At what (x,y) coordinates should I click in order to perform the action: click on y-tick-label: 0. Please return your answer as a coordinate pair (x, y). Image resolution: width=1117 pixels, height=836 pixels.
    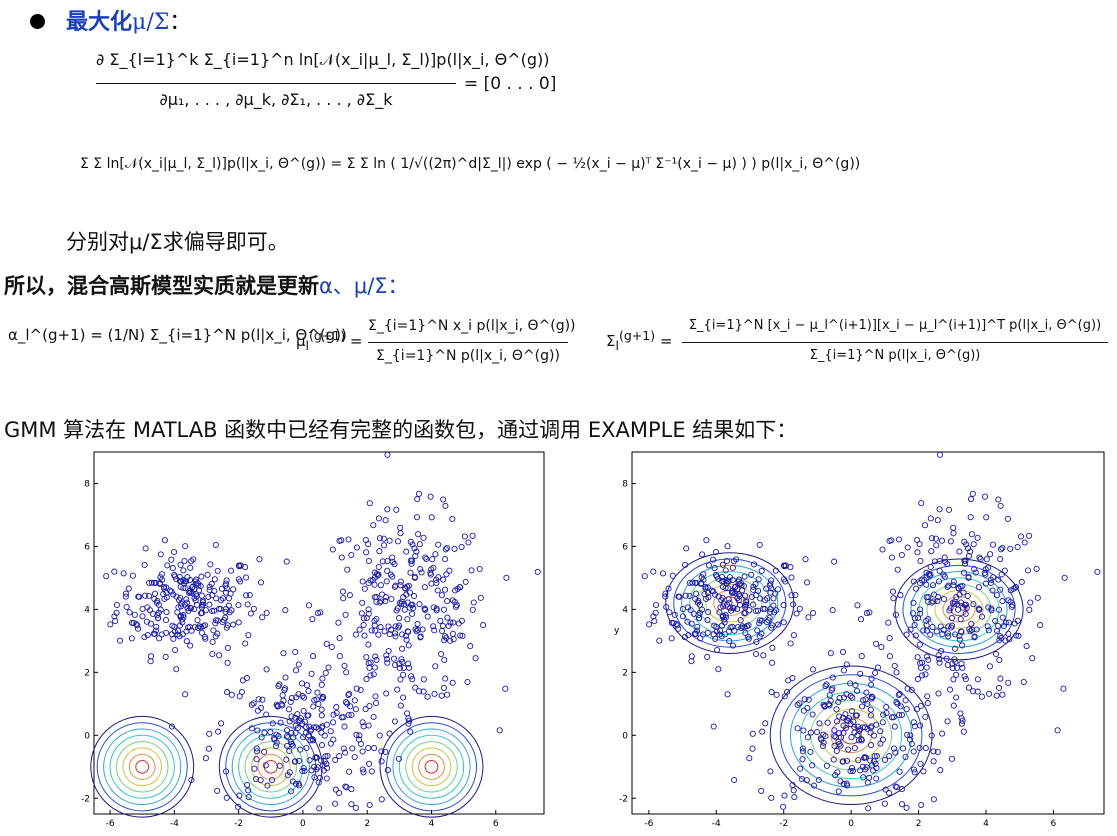
    Looking at the image, I should click on (87, 736).